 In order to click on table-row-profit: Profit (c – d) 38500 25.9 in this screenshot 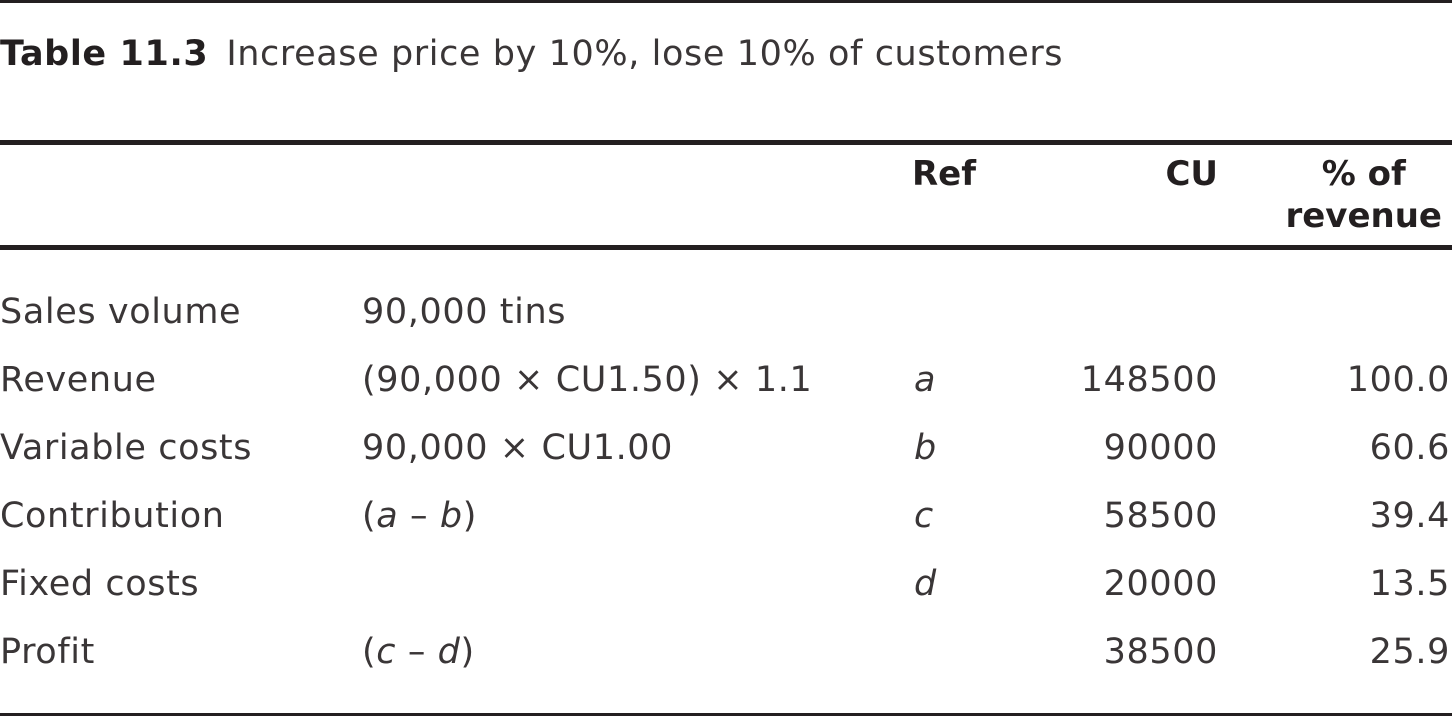, I will do `click(726, 652)`.